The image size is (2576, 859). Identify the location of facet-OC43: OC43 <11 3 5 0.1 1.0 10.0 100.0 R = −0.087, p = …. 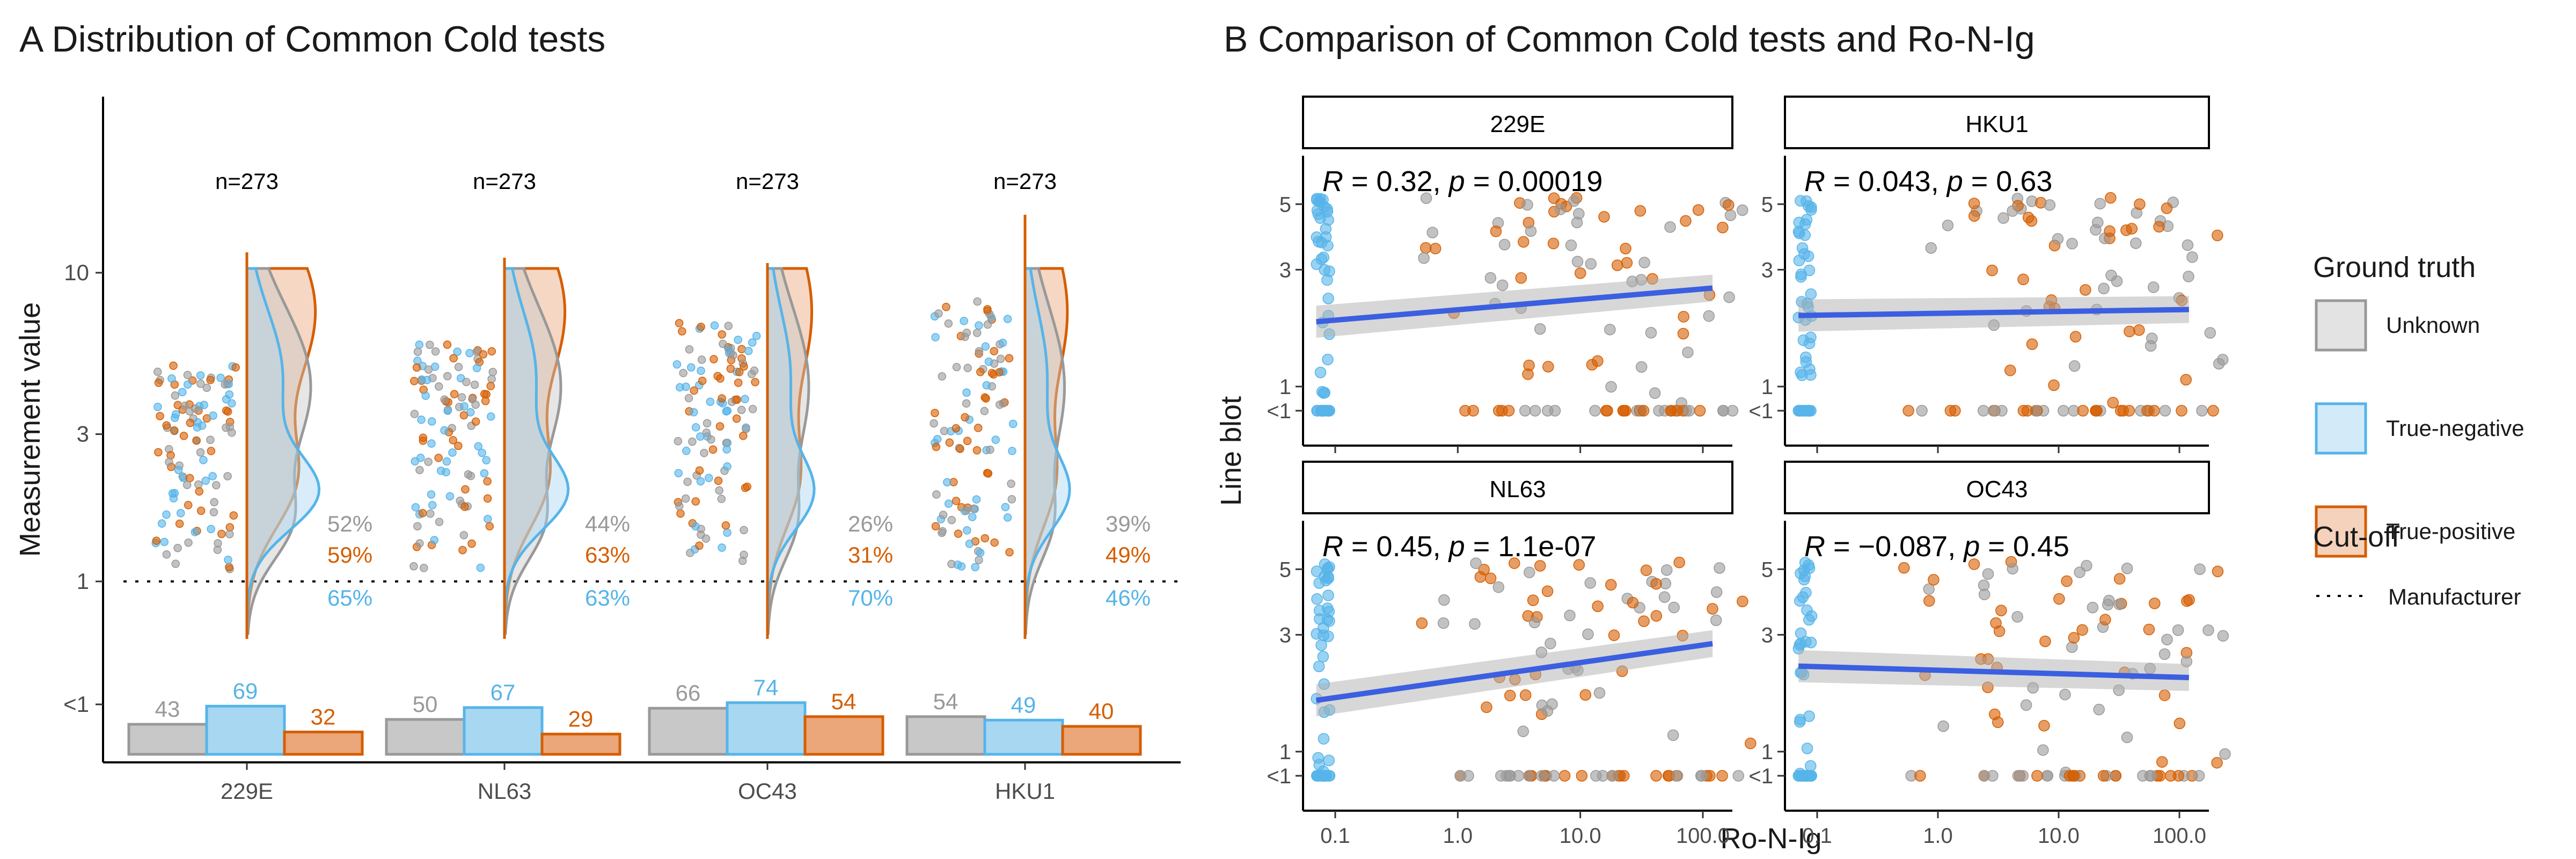
(1989, 654).